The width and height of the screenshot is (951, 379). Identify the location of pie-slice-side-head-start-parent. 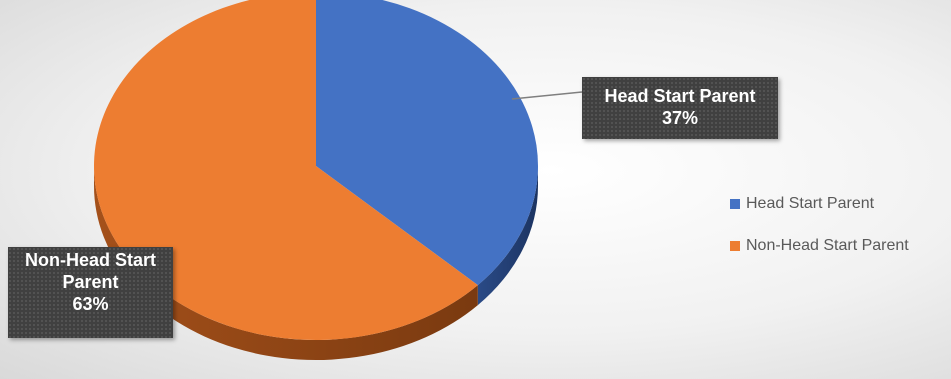
(507, 236).